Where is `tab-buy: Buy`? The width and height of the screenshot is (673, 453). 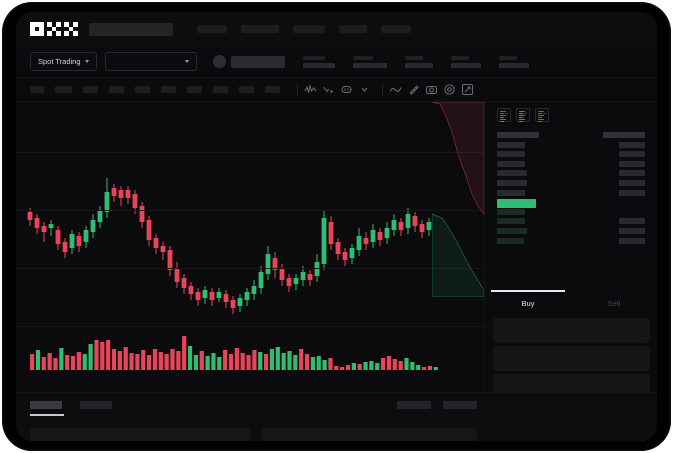
tab-buy: Buy is located at coordinates (528, 303).